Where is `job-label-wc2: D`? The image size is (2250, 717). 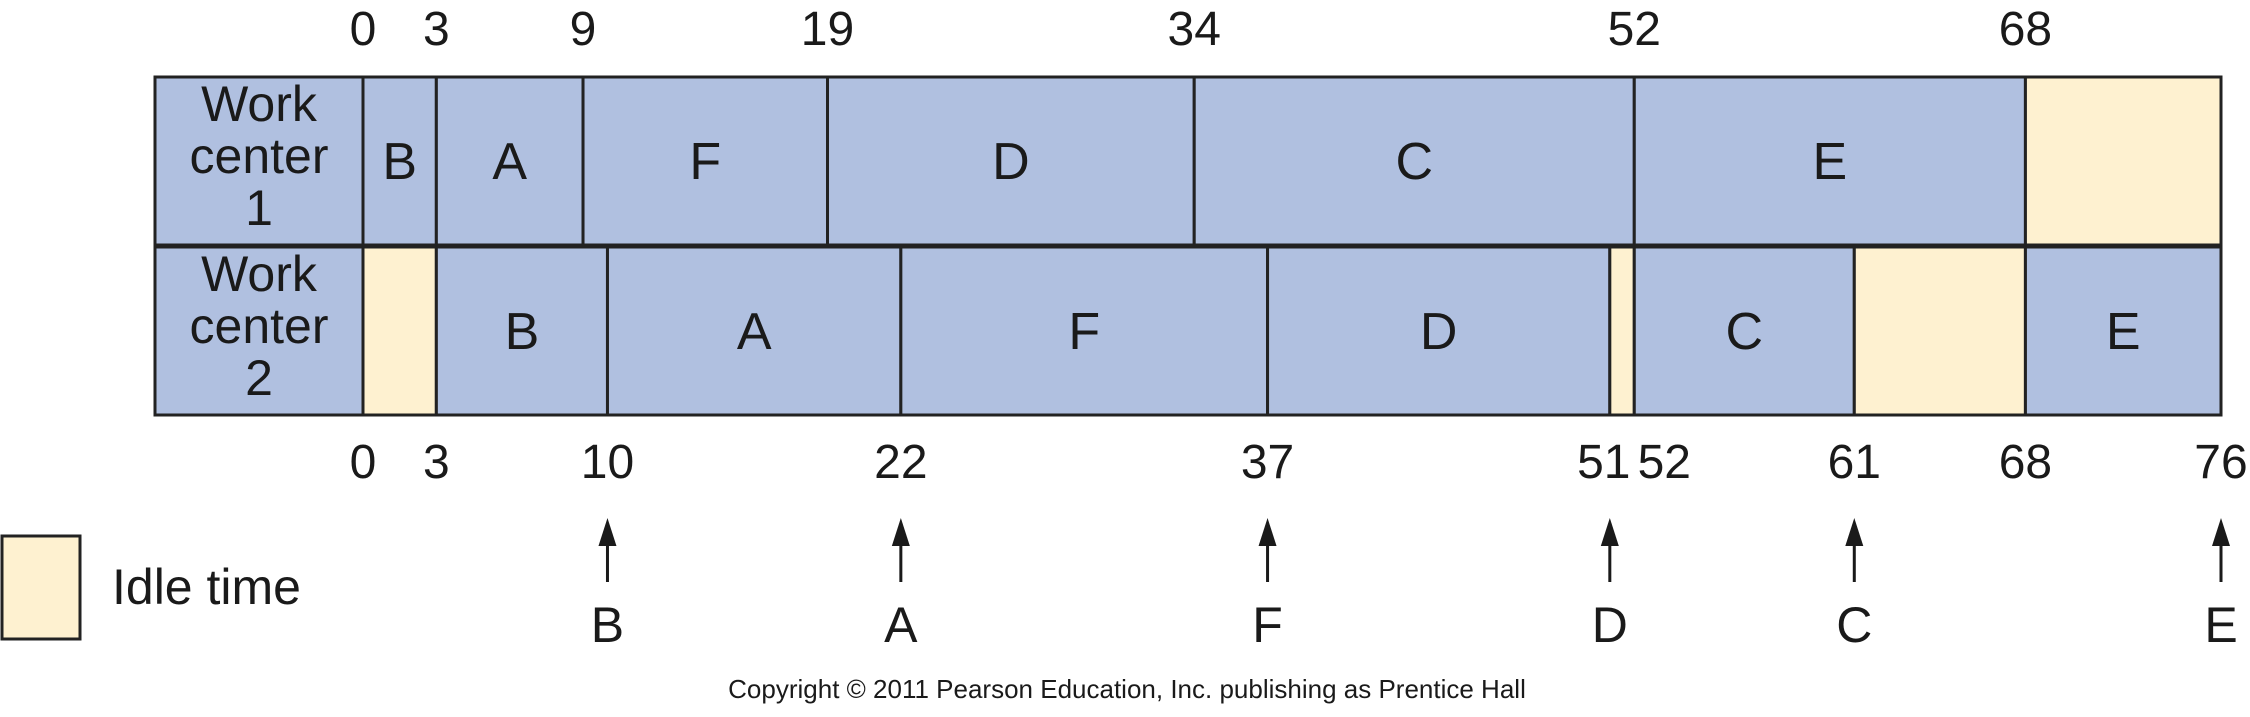
job-label-wc2: D is located at coordinates (1439, 332).